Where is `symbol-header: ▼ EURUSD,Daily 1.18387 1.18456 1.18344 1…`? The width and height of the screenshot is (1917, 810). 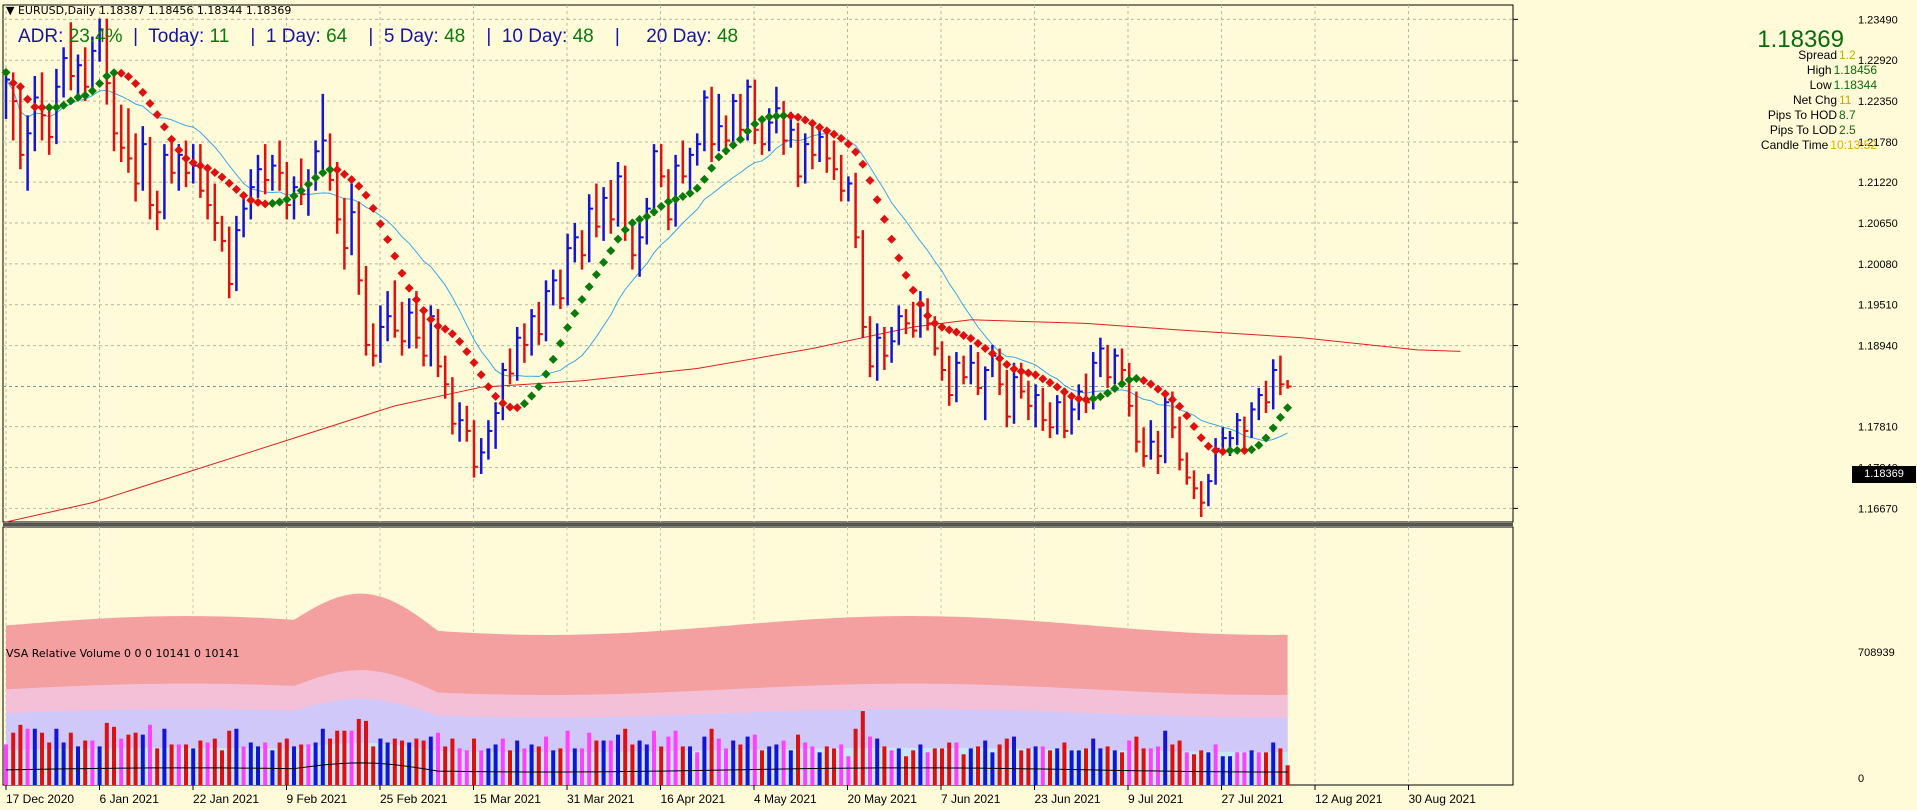 symbol-header: ▼ EURUSD,Daily 1.18387 1.18456 1.18344 1… is located at coordinates (148, 10).